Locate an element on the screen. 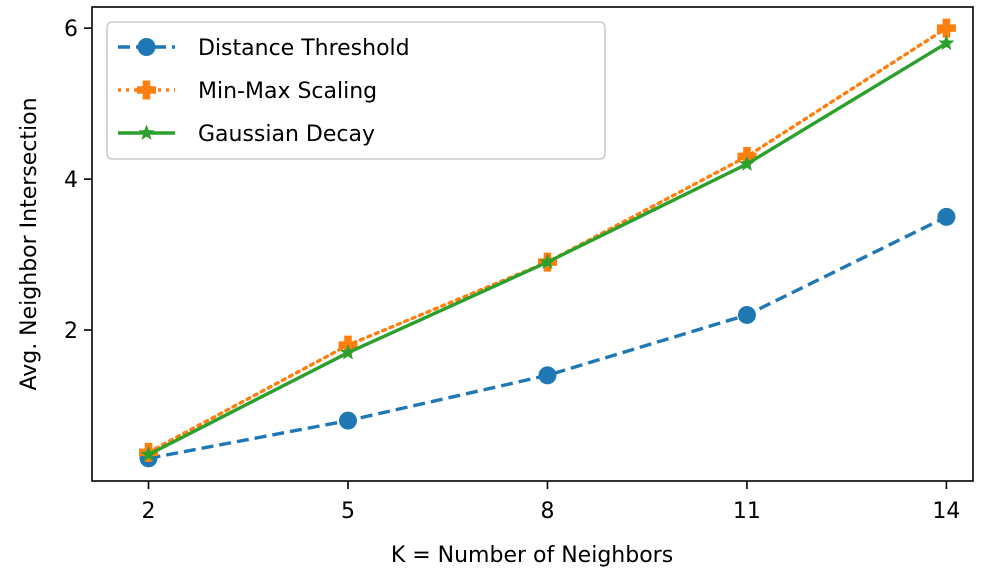  y-tick-label: 6 is located at coordinates (71, 29).